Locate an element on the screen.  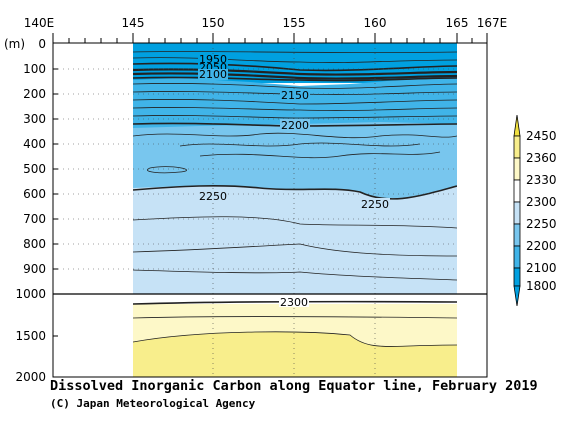
y-axis-unit: (m) is located at coordinates (14, 44).